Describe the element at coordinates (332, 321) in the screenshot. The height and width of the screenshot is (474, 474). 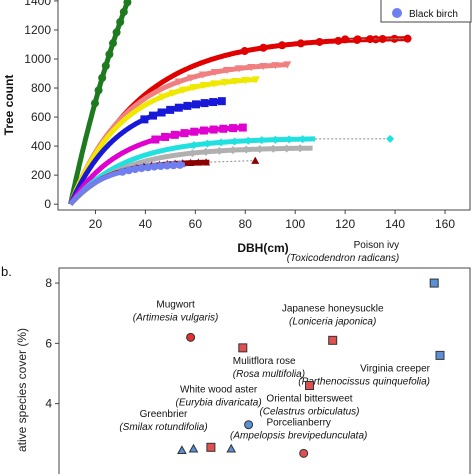
I see `species-scientific-name: (Loniceria japonica)` at that location.